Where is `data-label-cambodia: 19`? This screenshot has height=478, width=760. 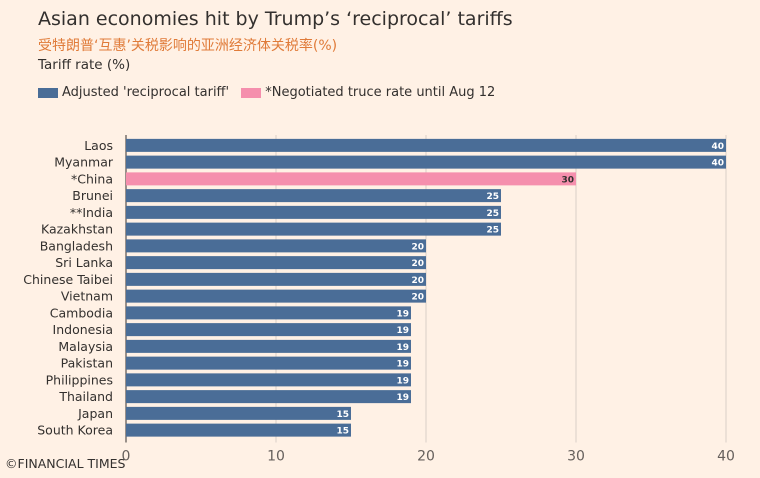
data-label-cambodia: 19 is located at coordinates (402, 314).